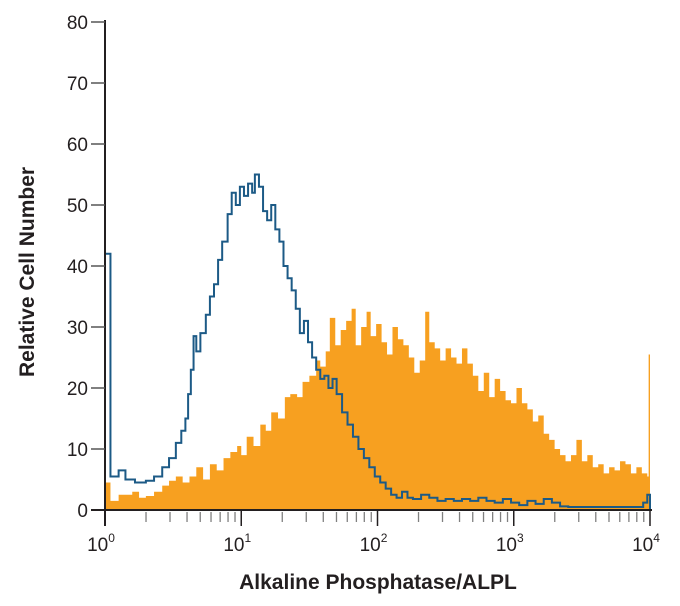 This screenshot has width=680, height=606. What do you see at coordinates (77, 328) in the screenshot?
I see `y-tick-label: 30` at bounding box center [77, 328].